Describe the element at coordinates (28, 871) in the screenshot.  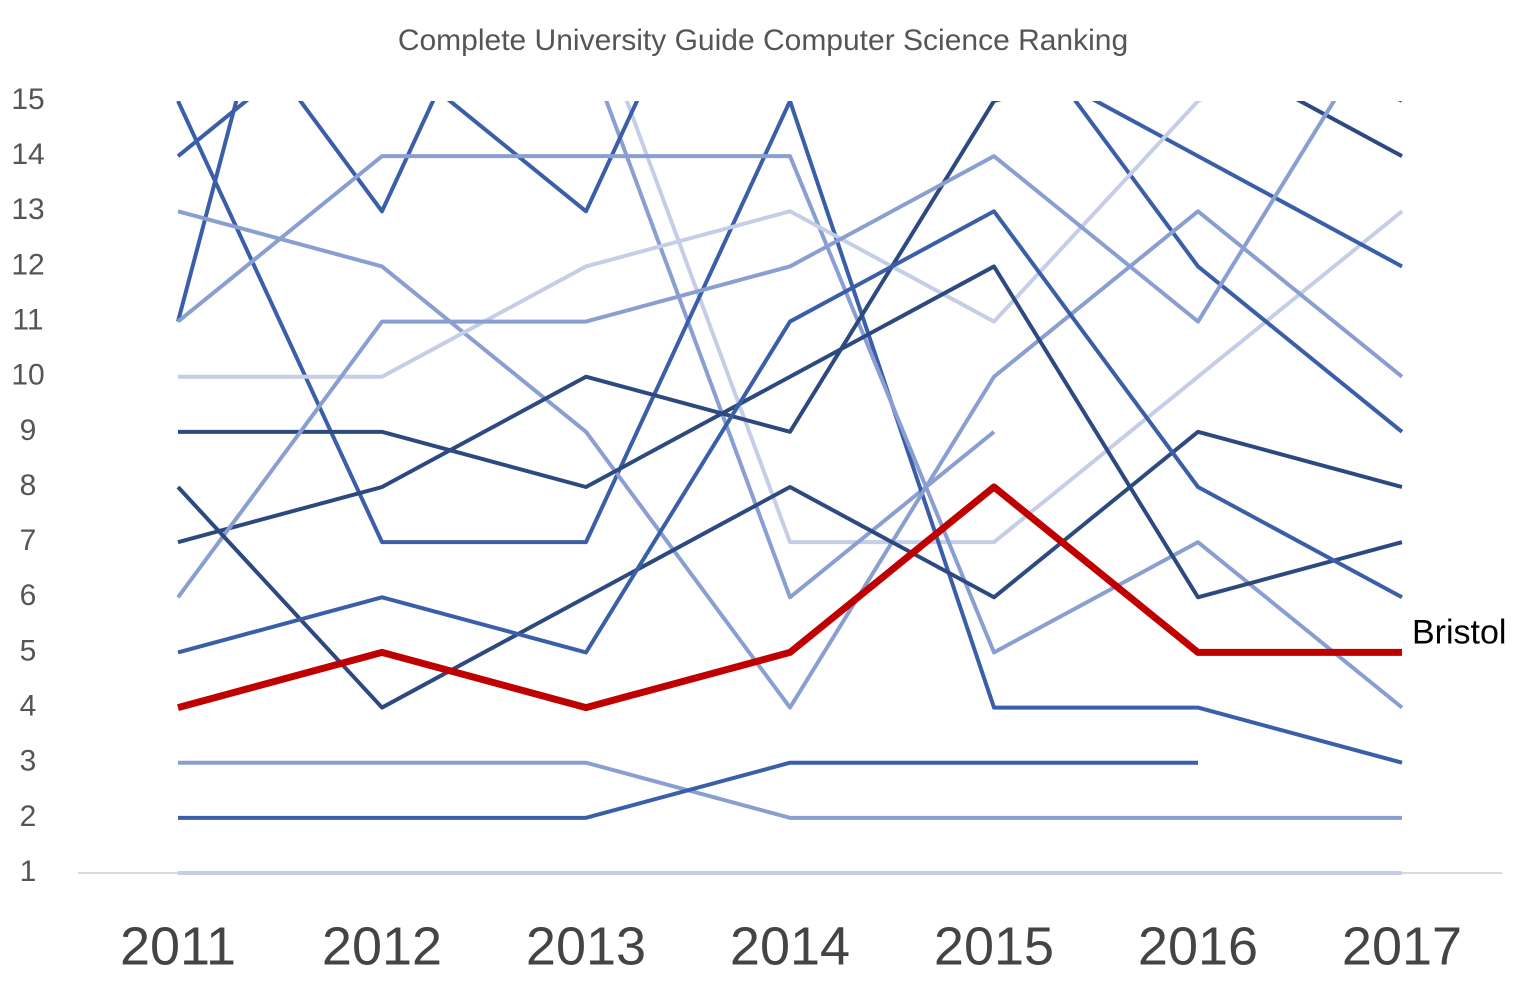
I see `y-tick-label: 1` at that location.